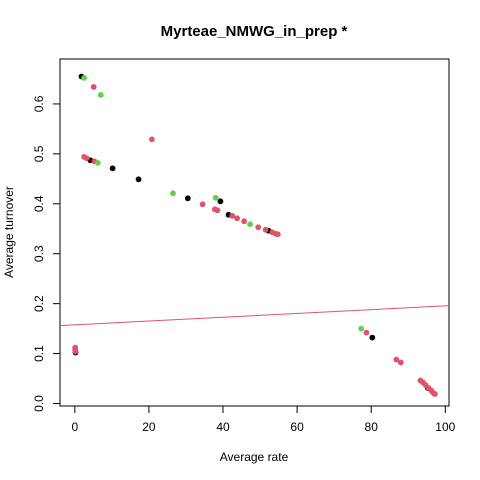 The height and width of the screenshot is (480, 480). Describe the element at coordinates (223, 427) in the screenshot. I see `x-tick-label: 40` at that location.